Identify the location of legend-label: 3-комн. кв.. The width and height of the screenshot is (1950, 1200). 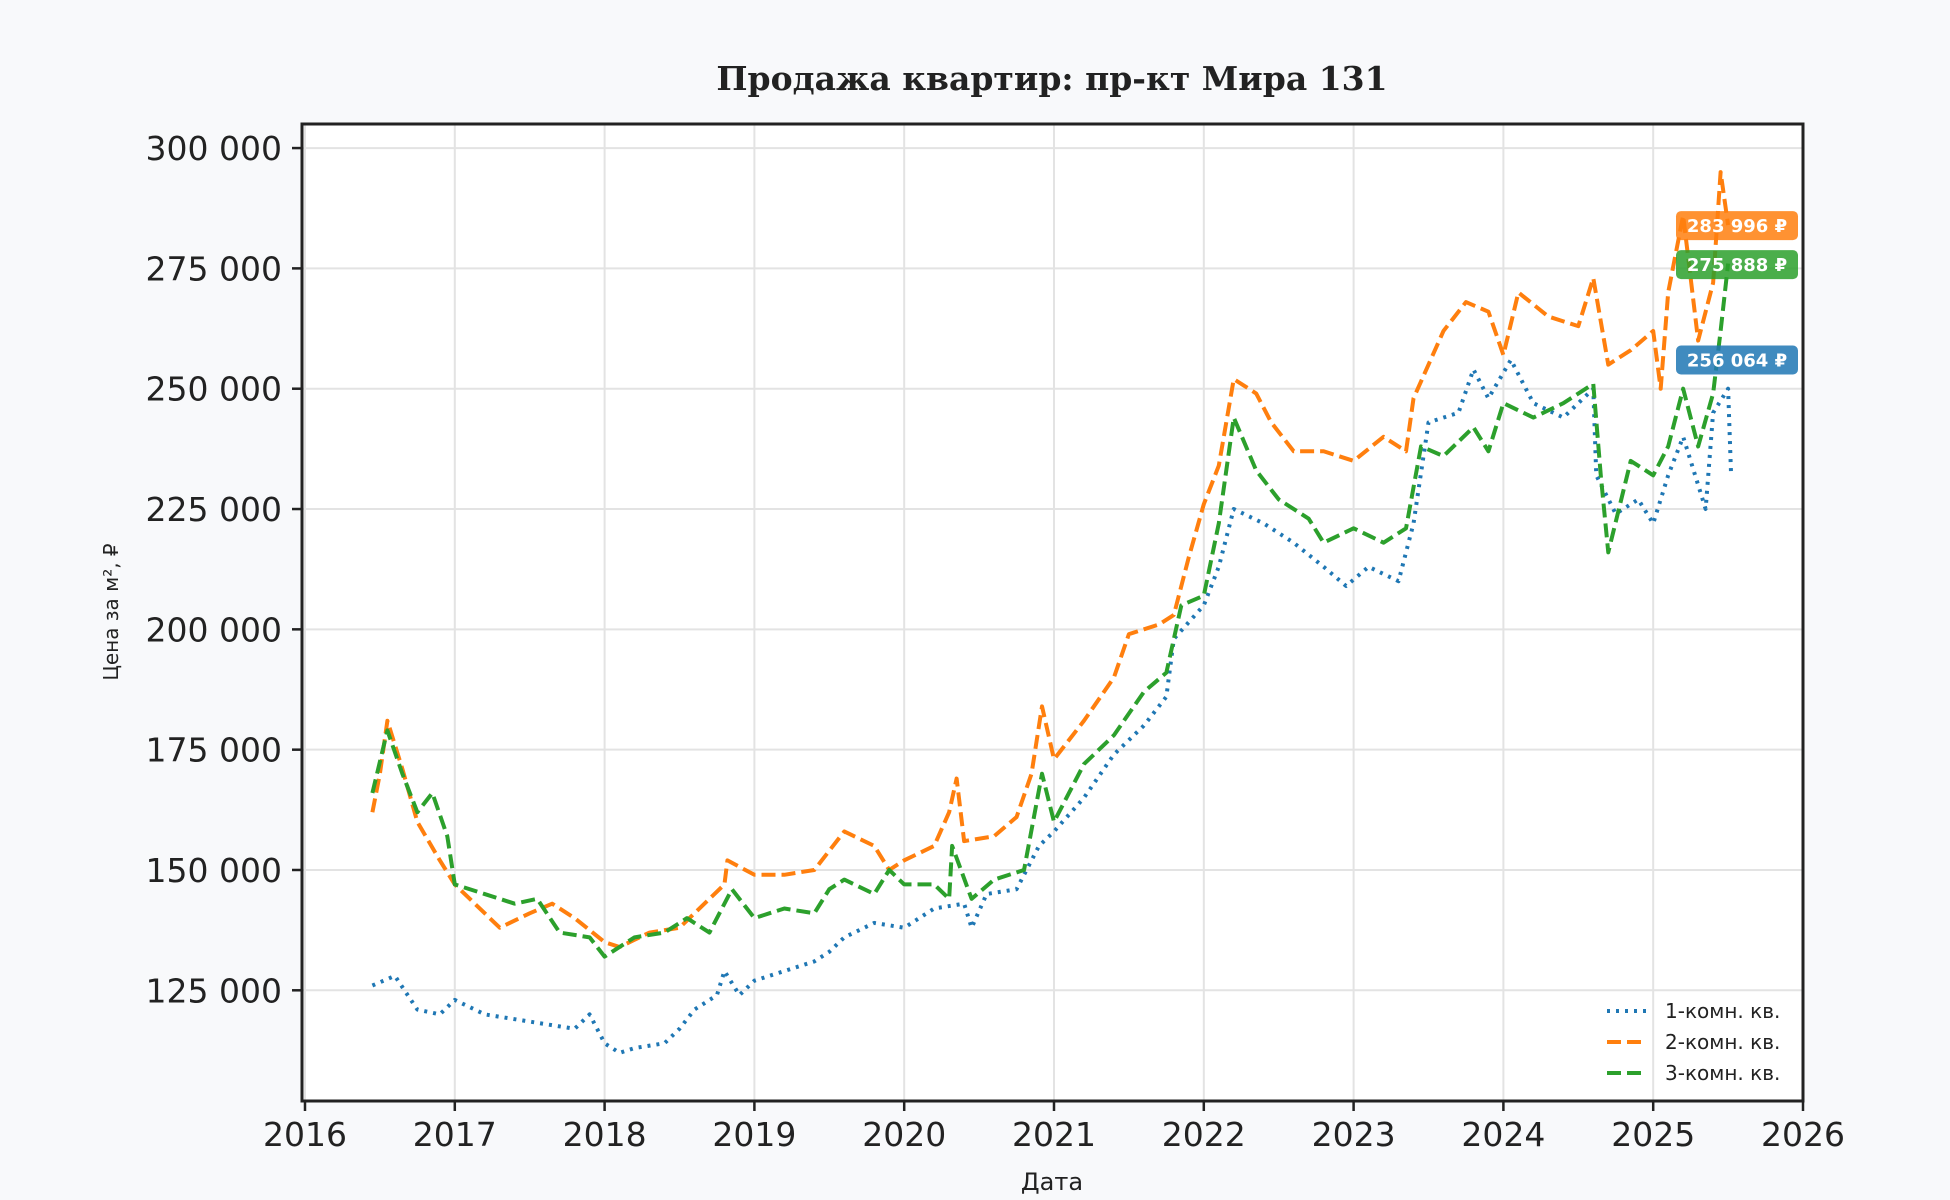
(1722, 1073).